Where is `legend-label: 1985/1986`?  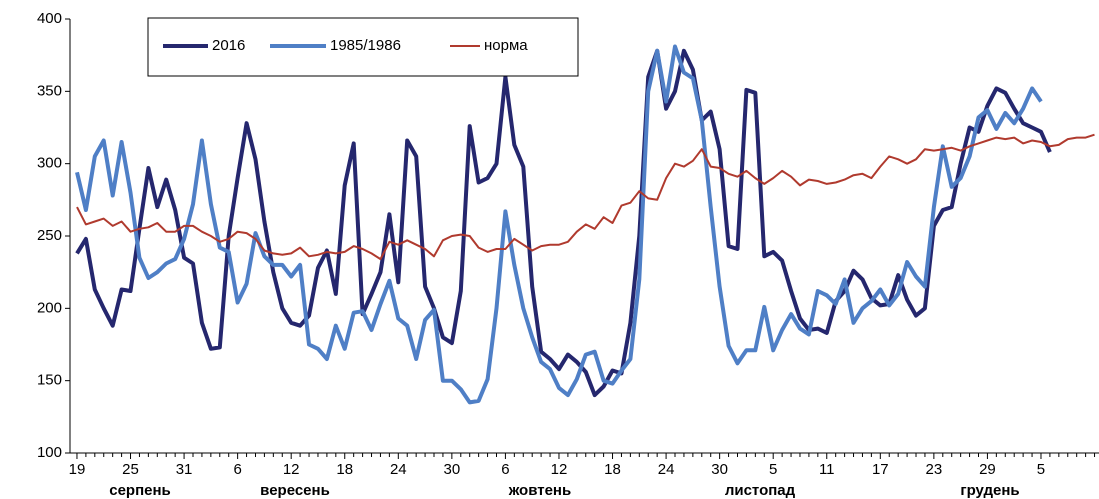
legend-label: 1985/1986 is located at coordinates (365, 45).